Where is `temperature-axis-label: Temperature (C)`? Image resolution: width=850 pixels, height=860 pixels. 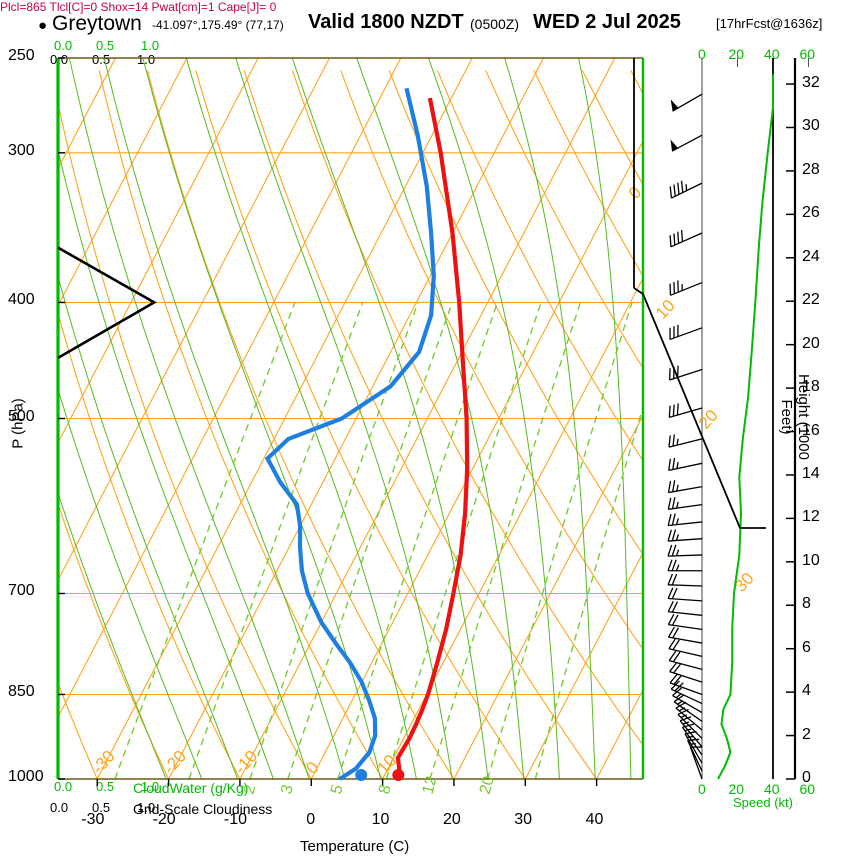
temperature-axis-label: Temperature (C) is located at coordinates (355, 846).